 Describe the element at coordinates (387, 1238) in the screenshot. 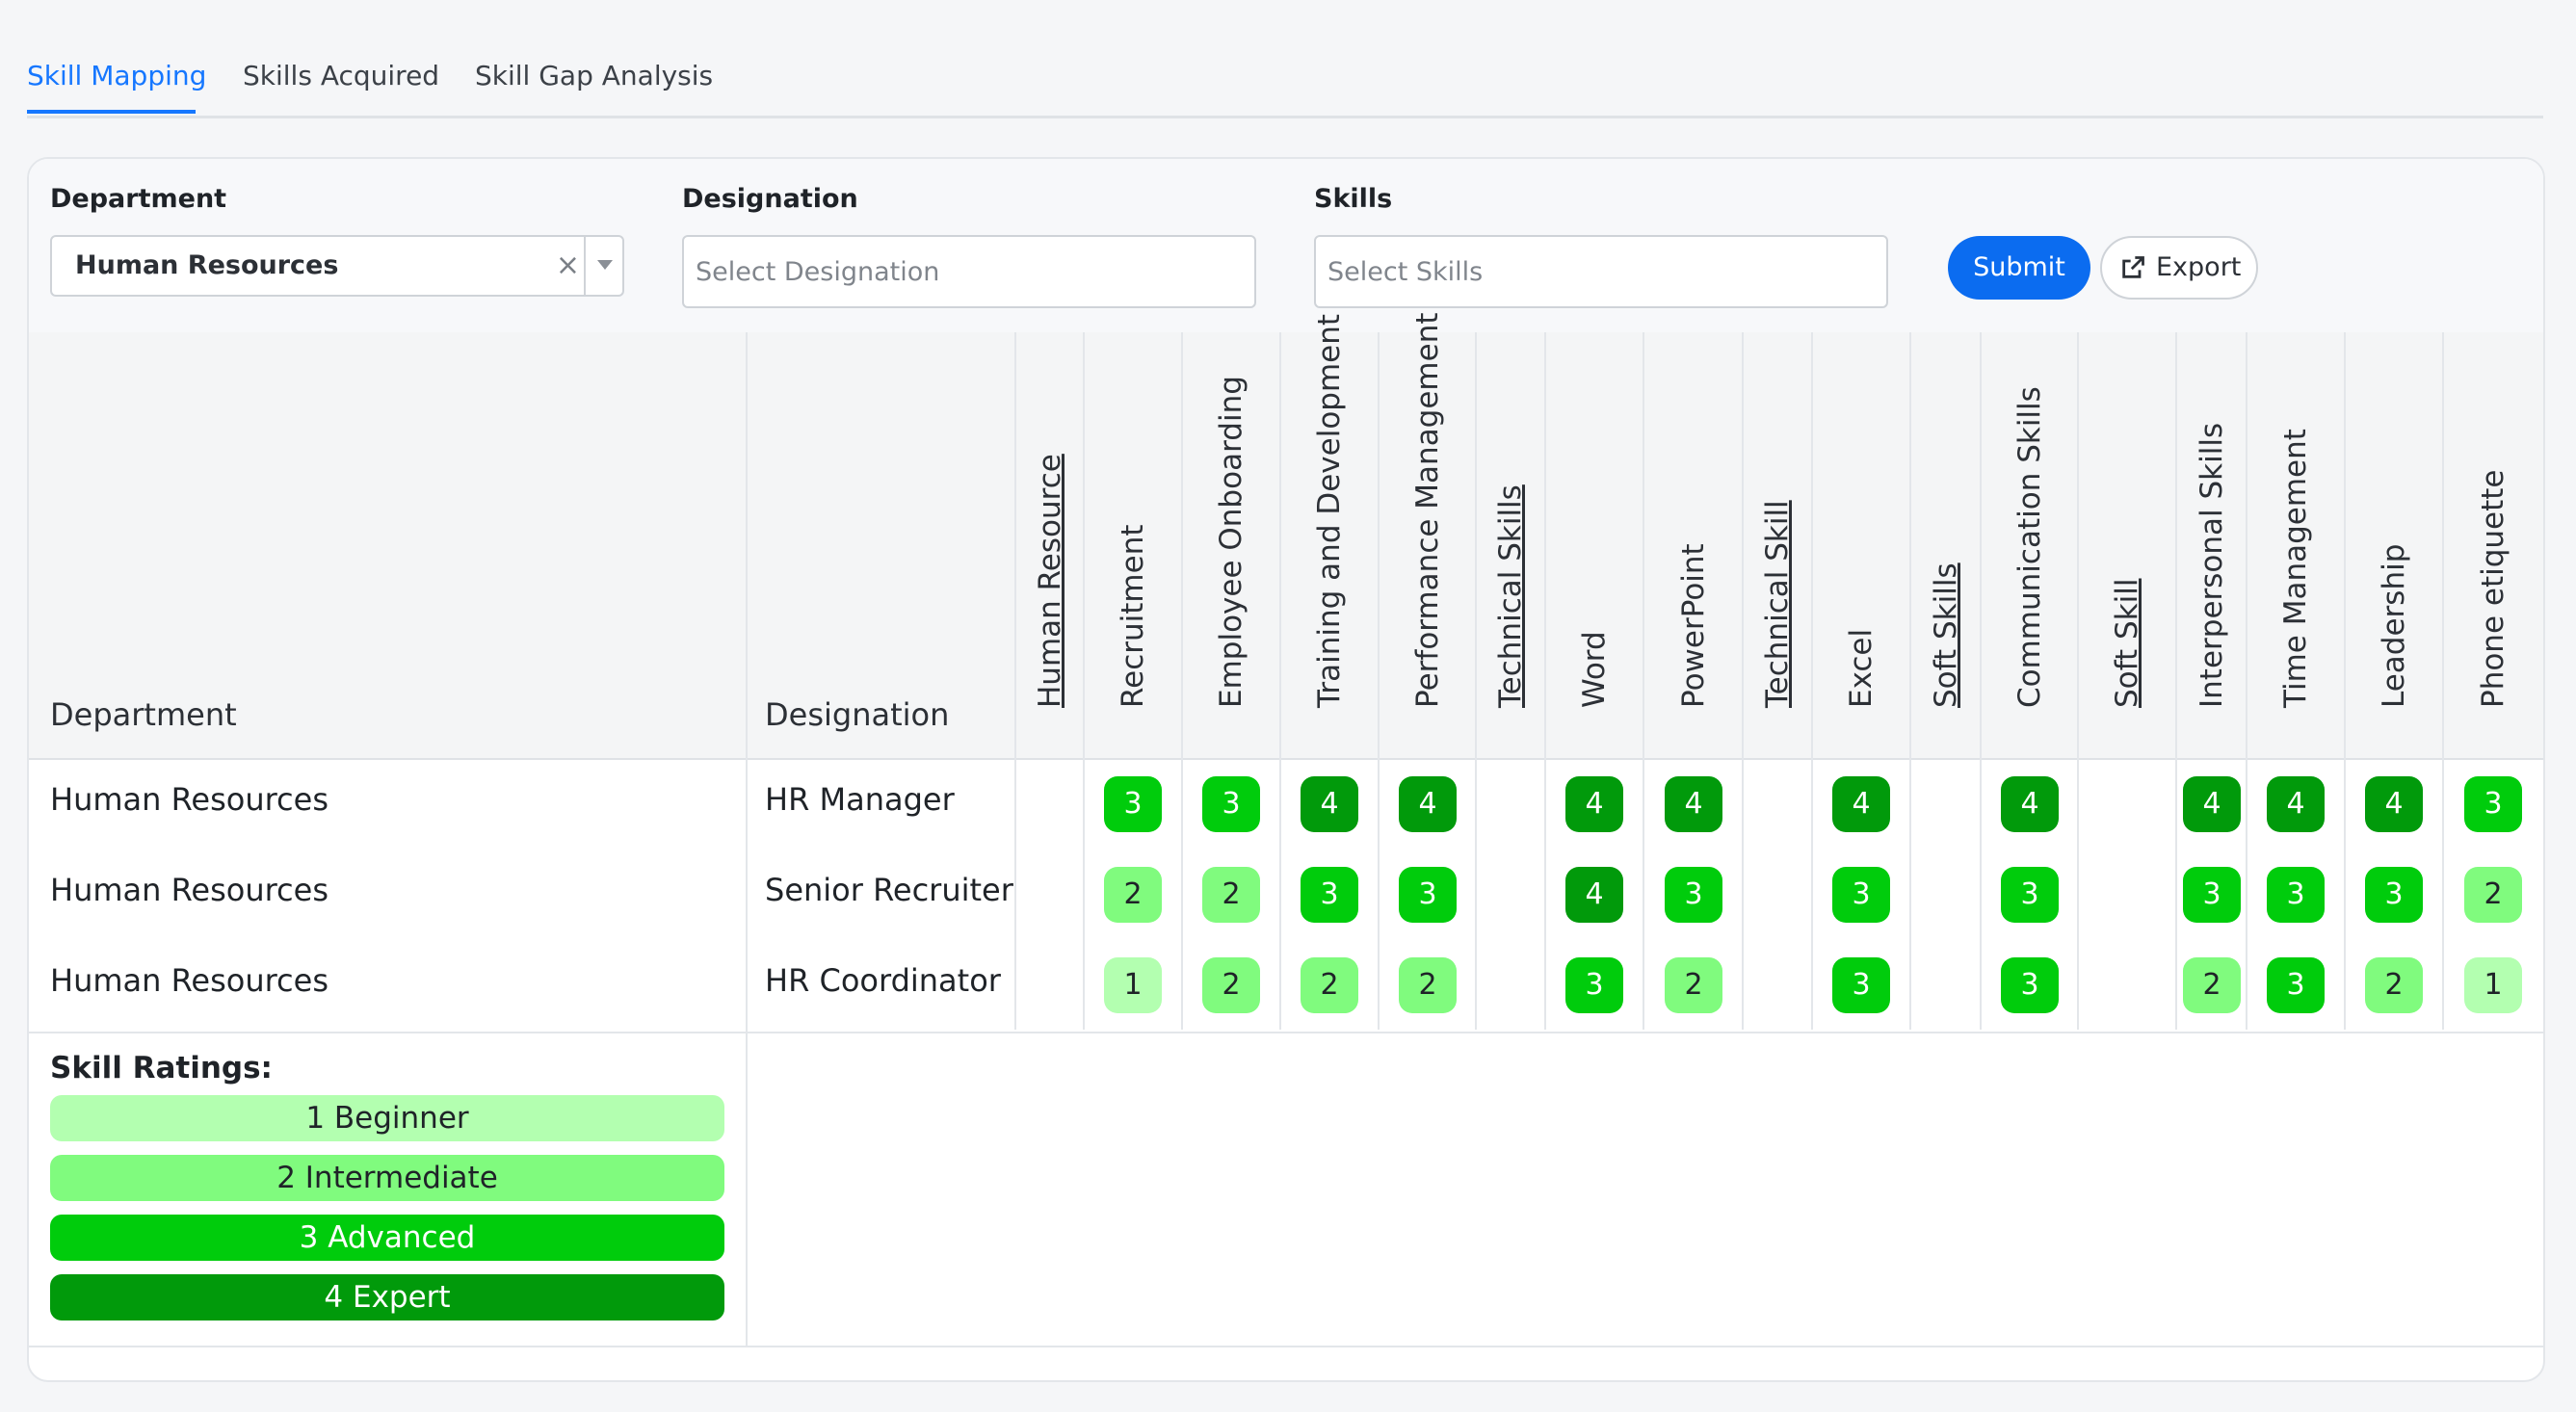

I see `legend-item: 3 Advanced` at that location.